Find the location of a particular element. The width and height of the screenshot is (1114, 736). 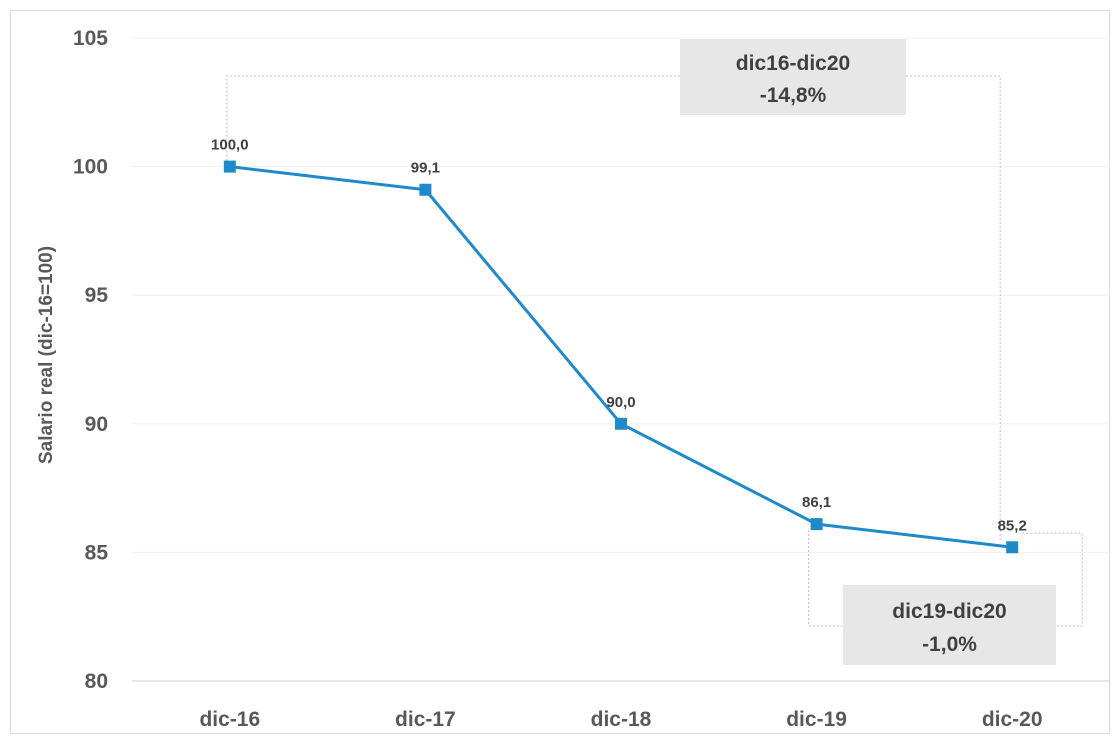

x-axis-ticks: dic-16 dic-17 dic-18 dic-19 dic-20 is located at coordinates (620, 719).